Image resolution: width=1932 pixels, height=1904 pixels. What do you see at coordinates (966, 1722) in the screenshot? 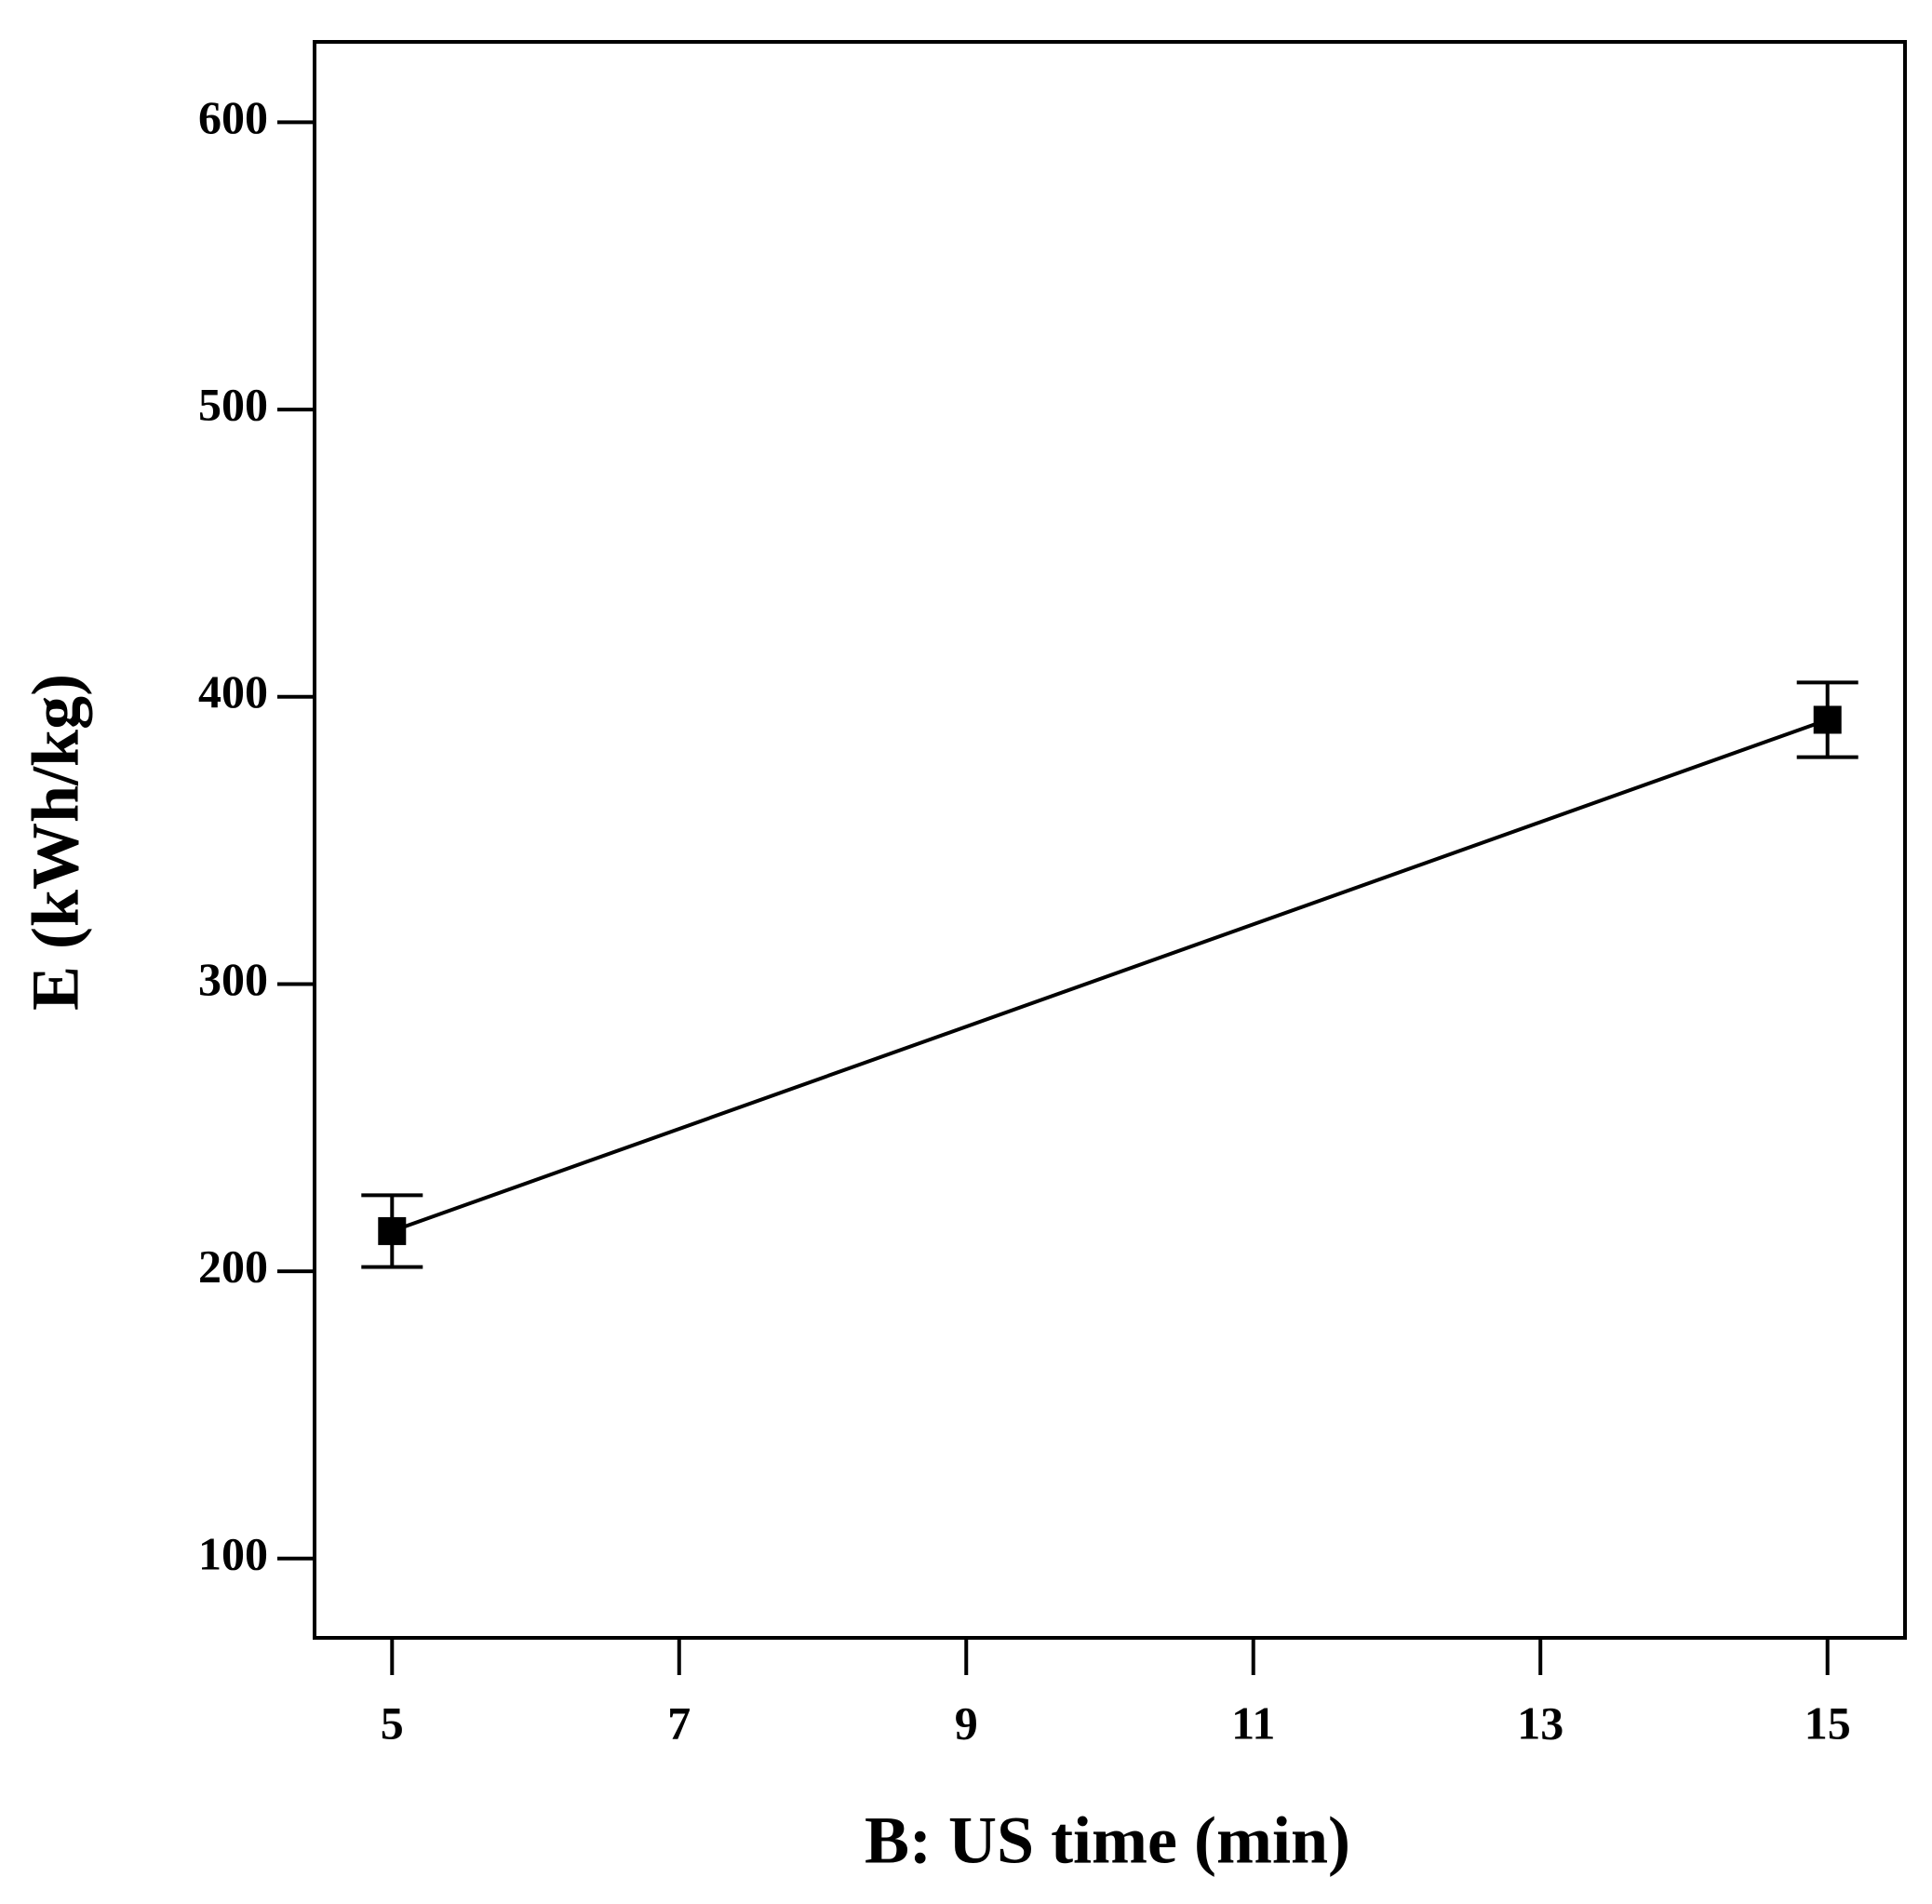
I see `x-tick-label: 9` at bounding box center [966, 1722].